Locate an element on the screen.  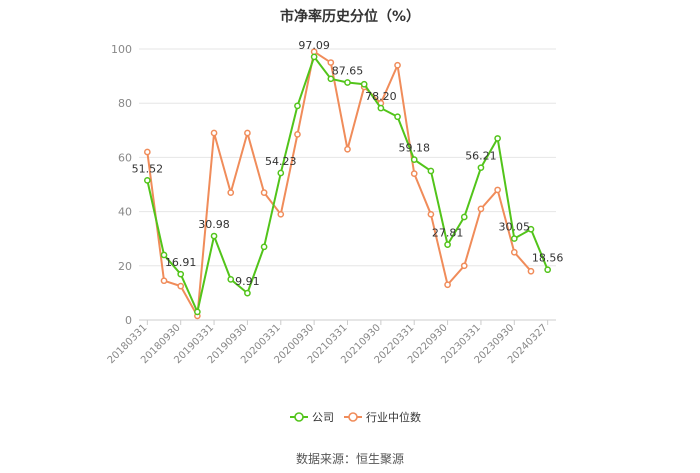
data-label: 59.18 is located at coordinates (414, 148).